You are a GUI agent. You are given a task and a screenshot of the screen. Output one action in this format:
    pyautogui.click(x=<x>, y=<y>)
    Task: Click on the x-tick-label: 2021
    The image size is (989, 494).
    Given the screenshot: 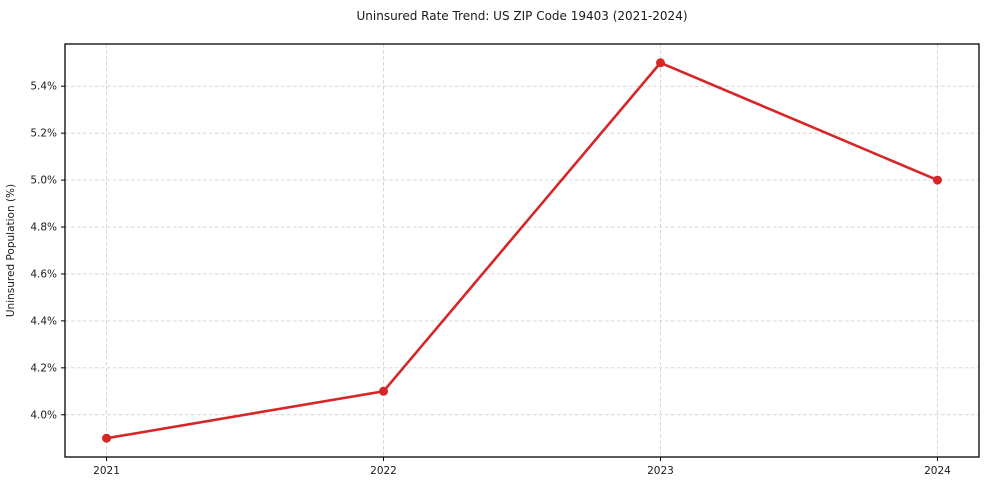 What is the action you would take?
    pyautogui.click(x=106, y=471)
    